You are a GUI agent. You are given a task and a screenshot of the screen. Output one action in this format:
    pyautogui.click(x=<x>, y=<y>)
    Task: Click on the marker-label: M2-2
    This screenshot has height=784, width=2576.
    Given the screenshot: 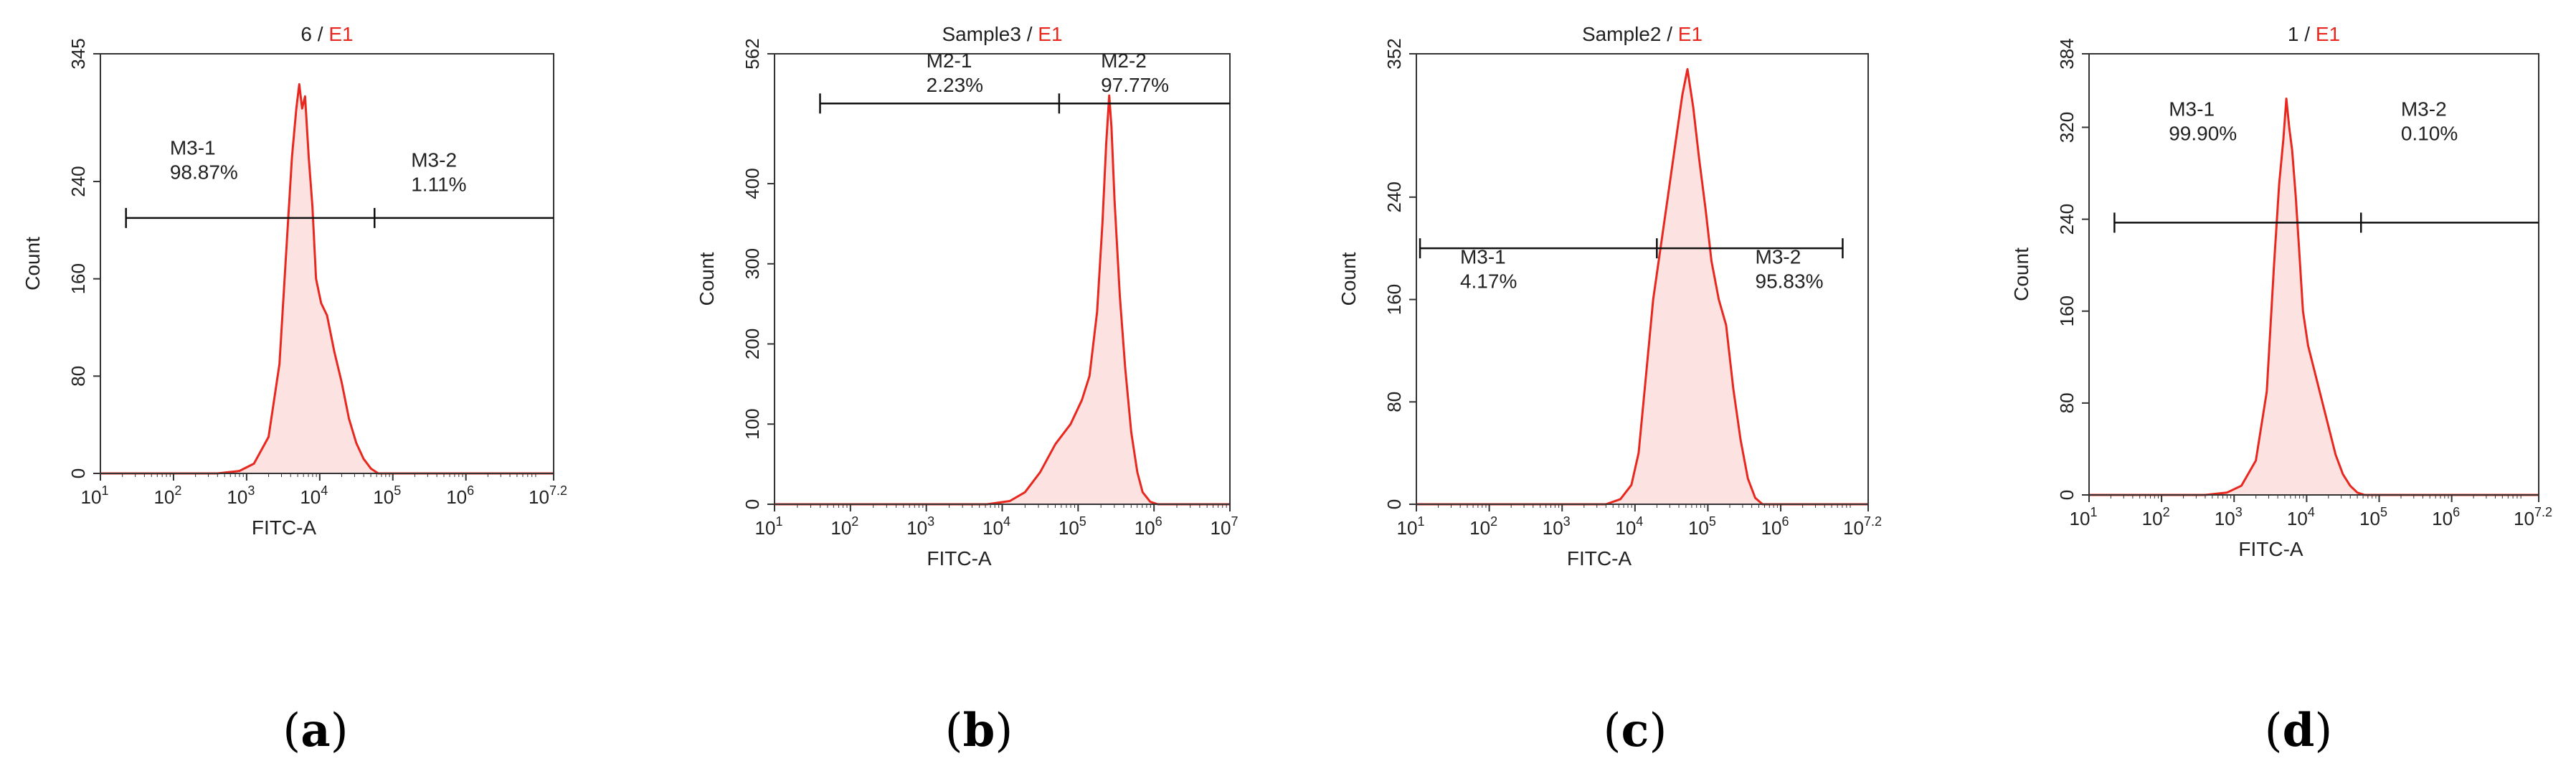 What is the action you would take?
    pyautogui.click(x=1124, y=60)
    